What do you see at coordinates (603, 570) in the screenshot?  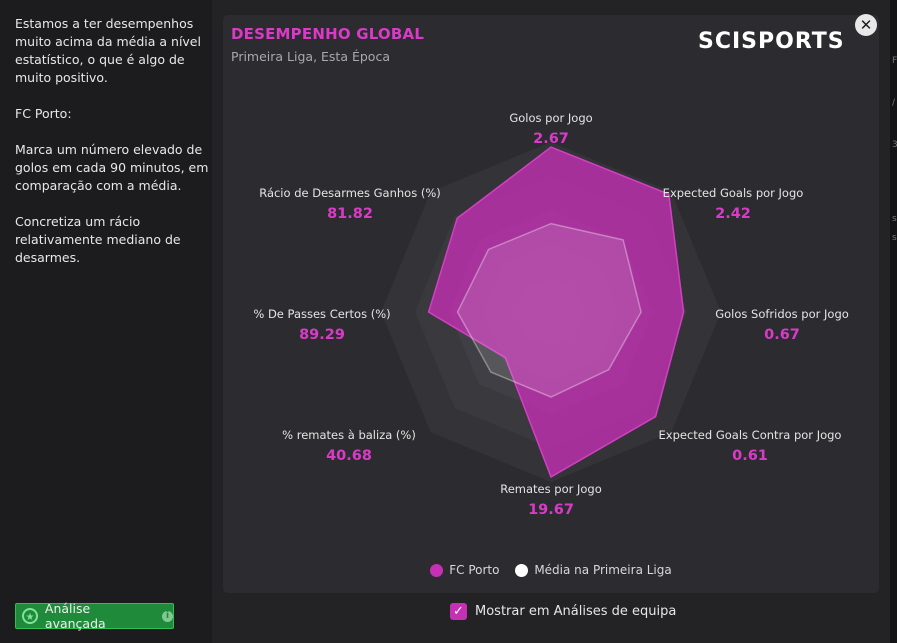 I see `legend-label-league: Média na Primeira Liga` at bounding box center [603, 570].